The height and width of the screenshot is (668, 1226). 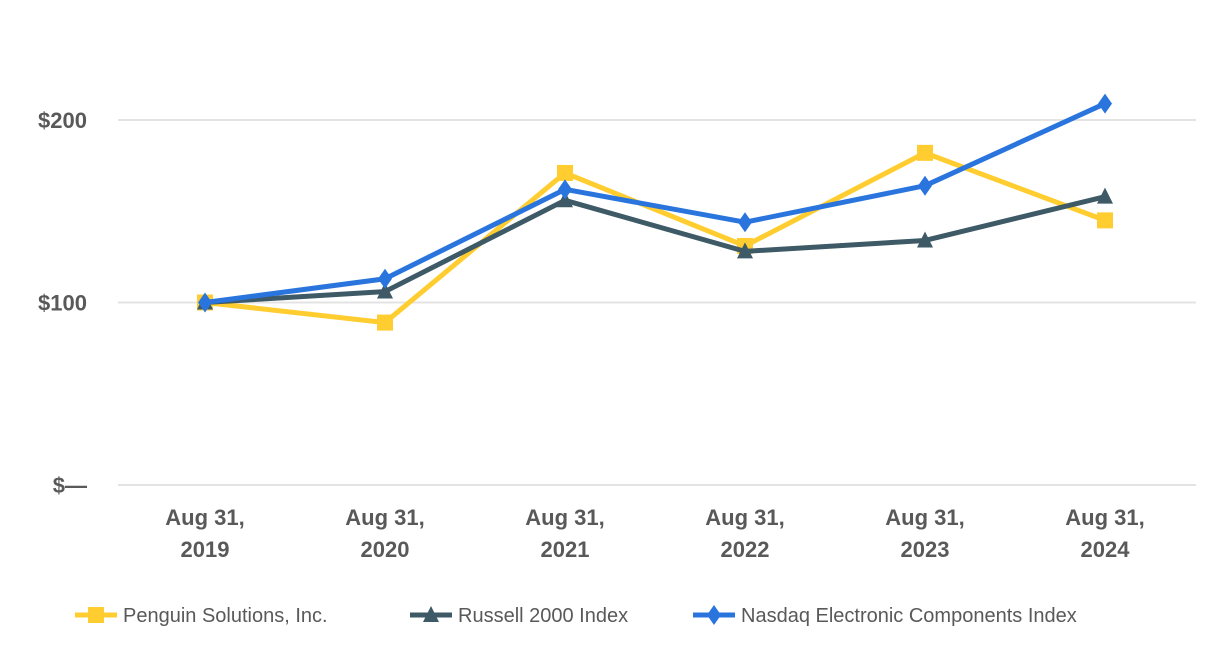 What do you see at coordinates (225, 616) in the screenshot?
I see `legend-label: Penguin Solutions, Inc.` at bounding box center [225, 616].